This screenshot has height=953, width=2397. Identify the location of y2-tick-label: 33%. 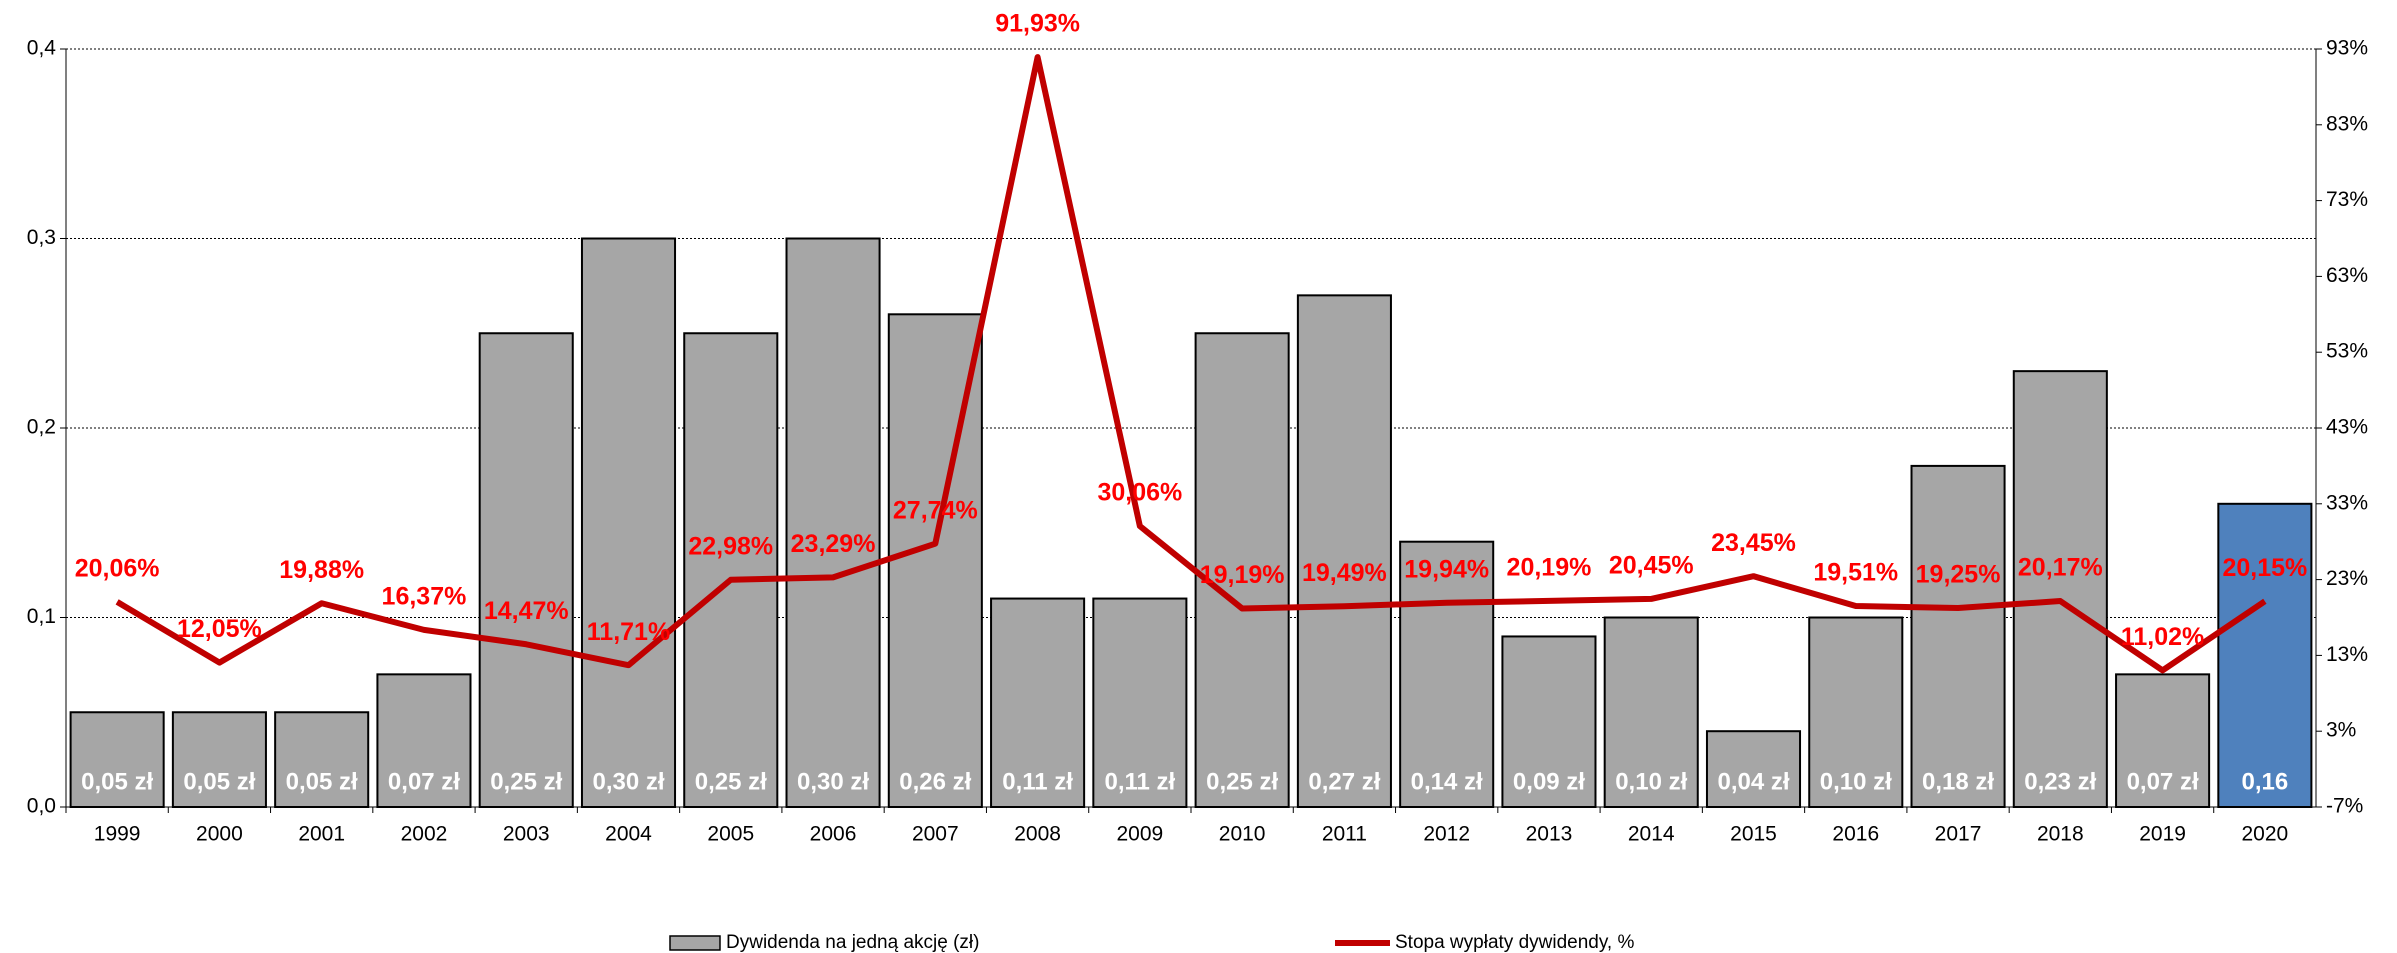
(2347, 502).